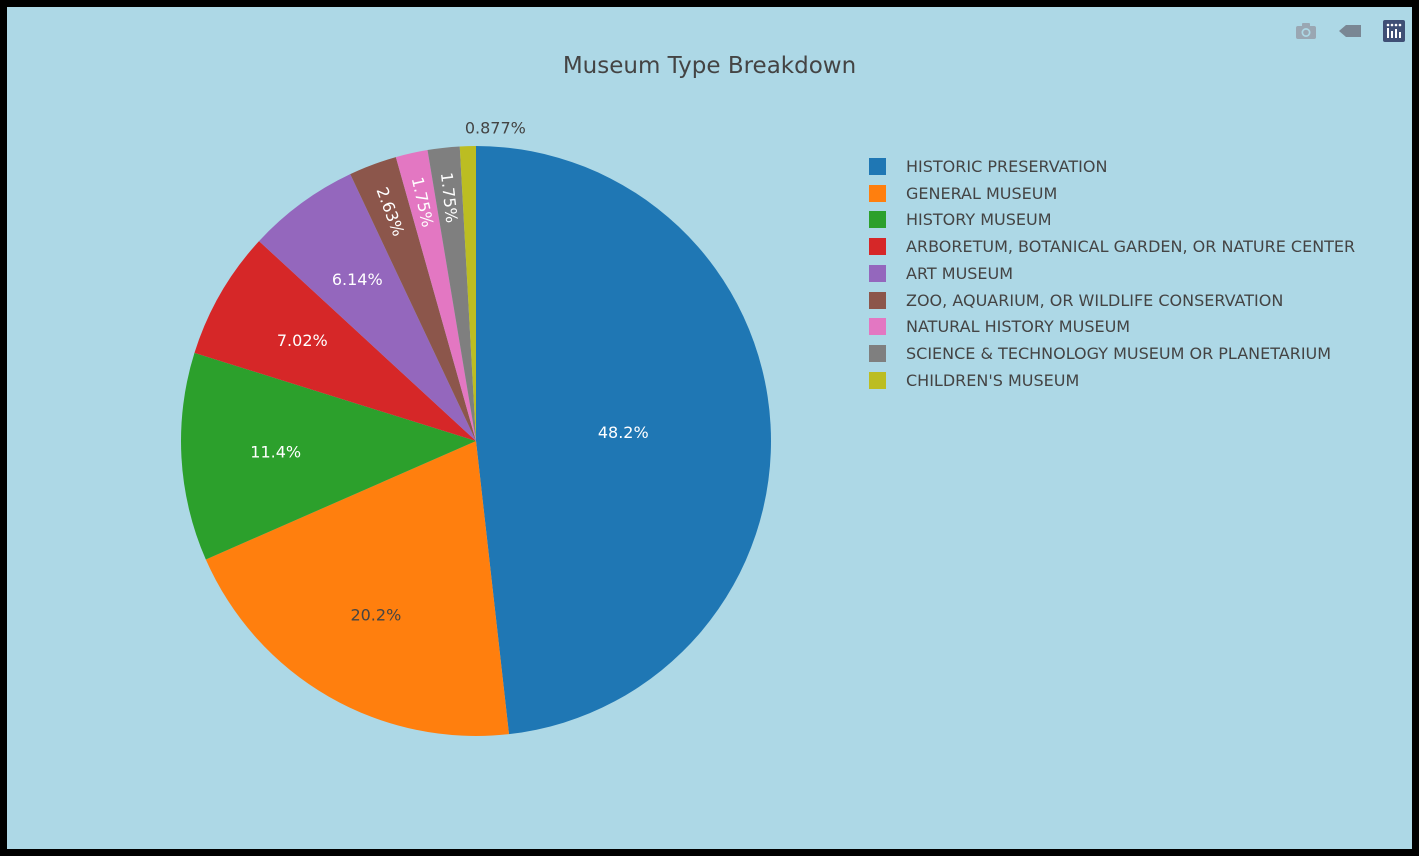  Describe the element at coordinates (960, 273) in the screenshot. I see `legend-label: ART MUSEUM` at that location.